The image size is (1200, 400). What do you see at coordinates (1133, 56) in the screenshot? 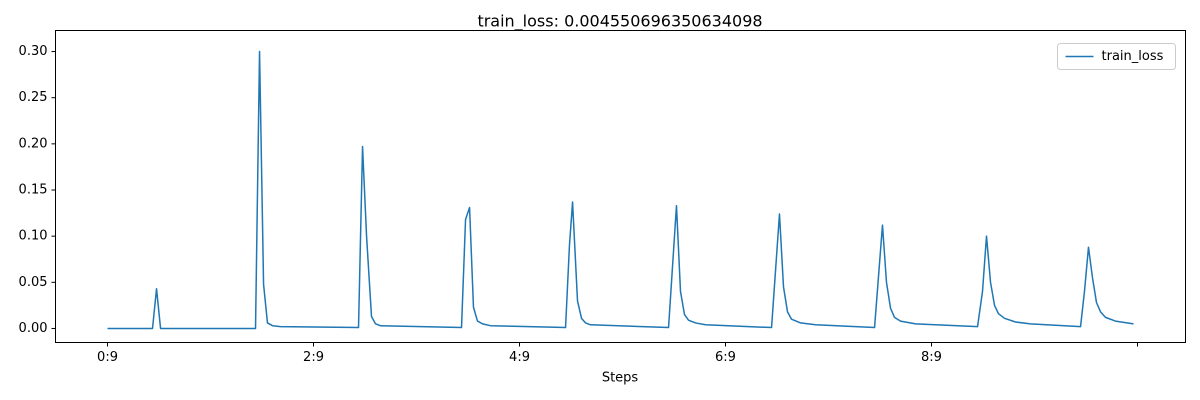
I see `legend-label: train_loss` at bounding box center [1133, 56].